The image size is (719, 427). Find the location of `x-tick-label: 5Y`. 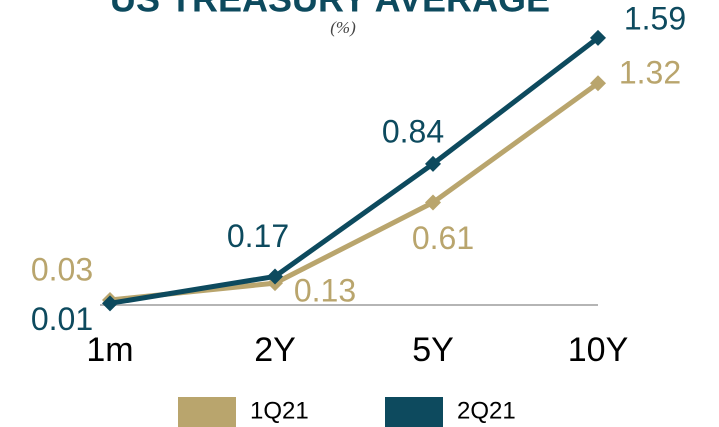

x-tick-label: 5Y is located at coordinates (433, 350).